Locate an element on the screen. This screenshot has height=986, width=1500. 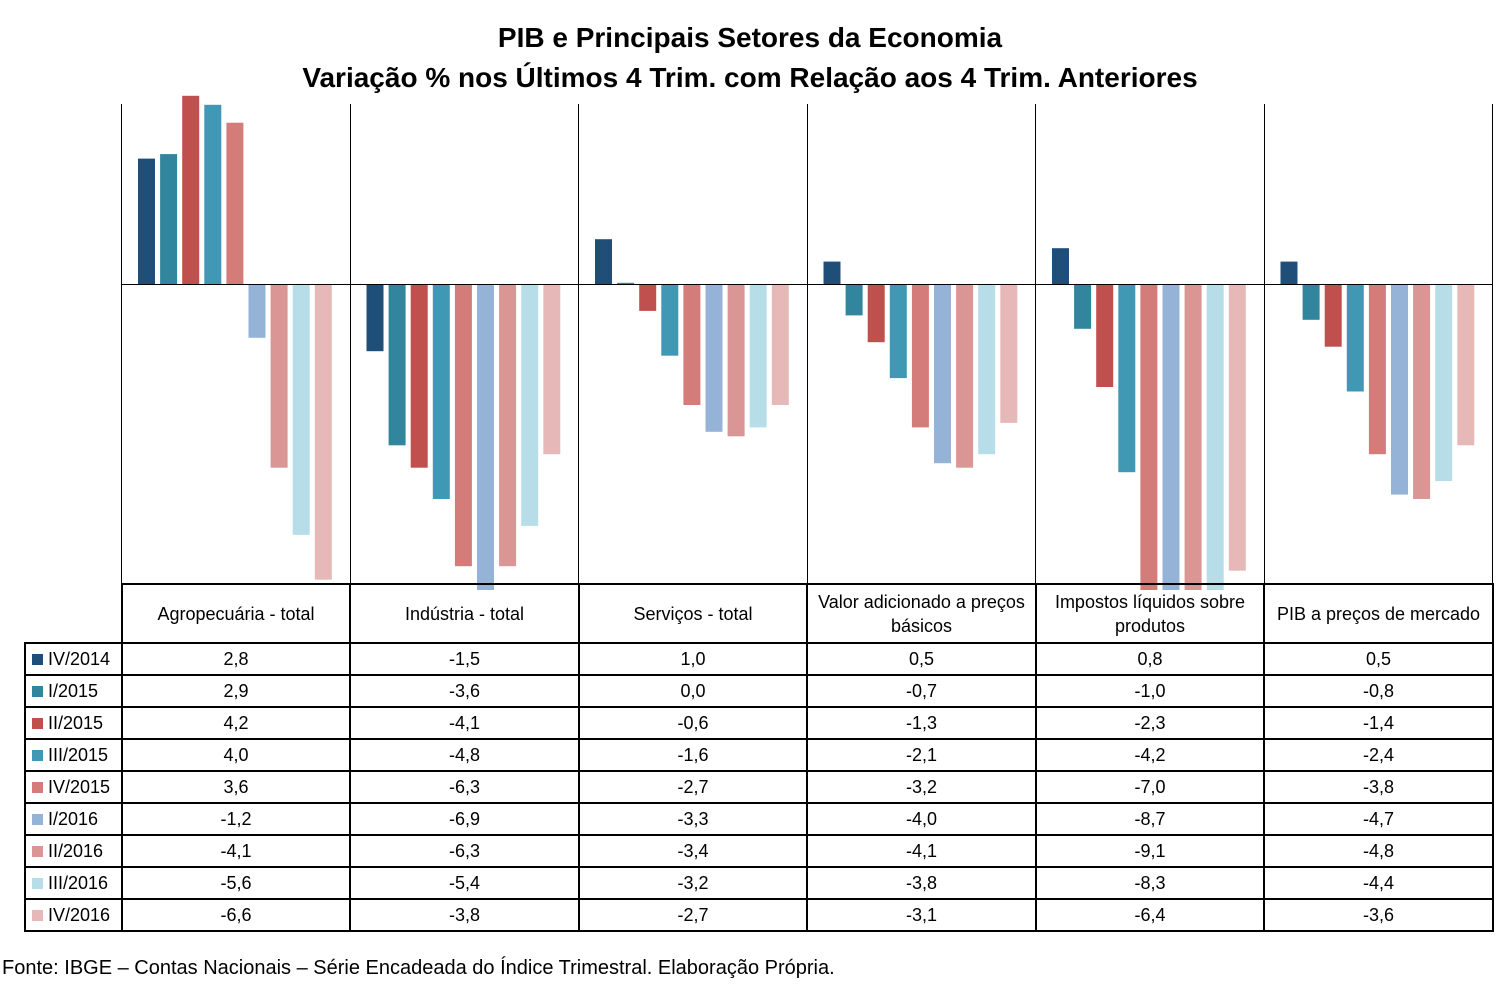
data-label: -5,6 is located at coordinates (236, 883).